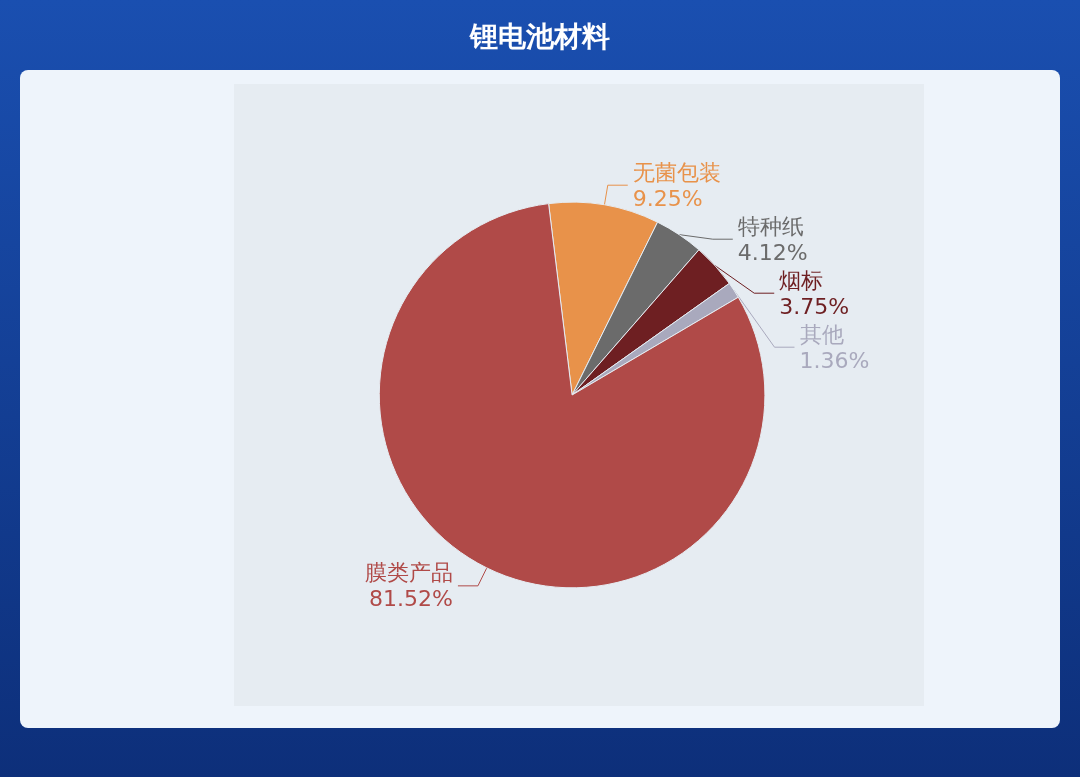 This screenshot has width=1080, height=777. What do you see at coordinates (676, 172) in the screenshot?
I see `slice-label: 无菌包装` at bounding box center [676, 172].